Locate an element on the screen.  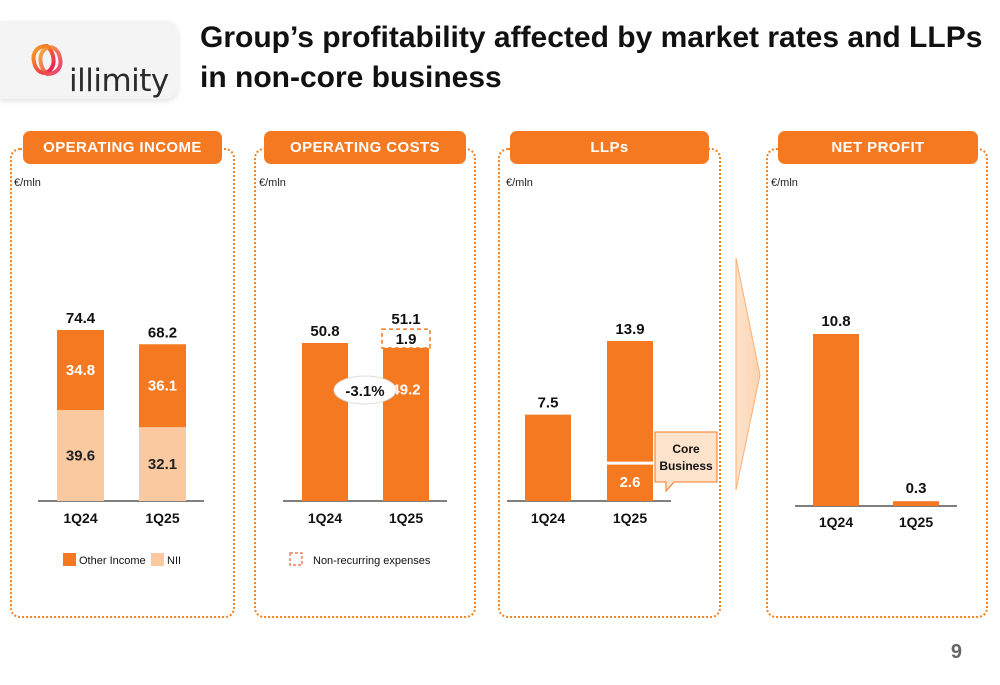
change-badge is located at coordinates (365, 390).